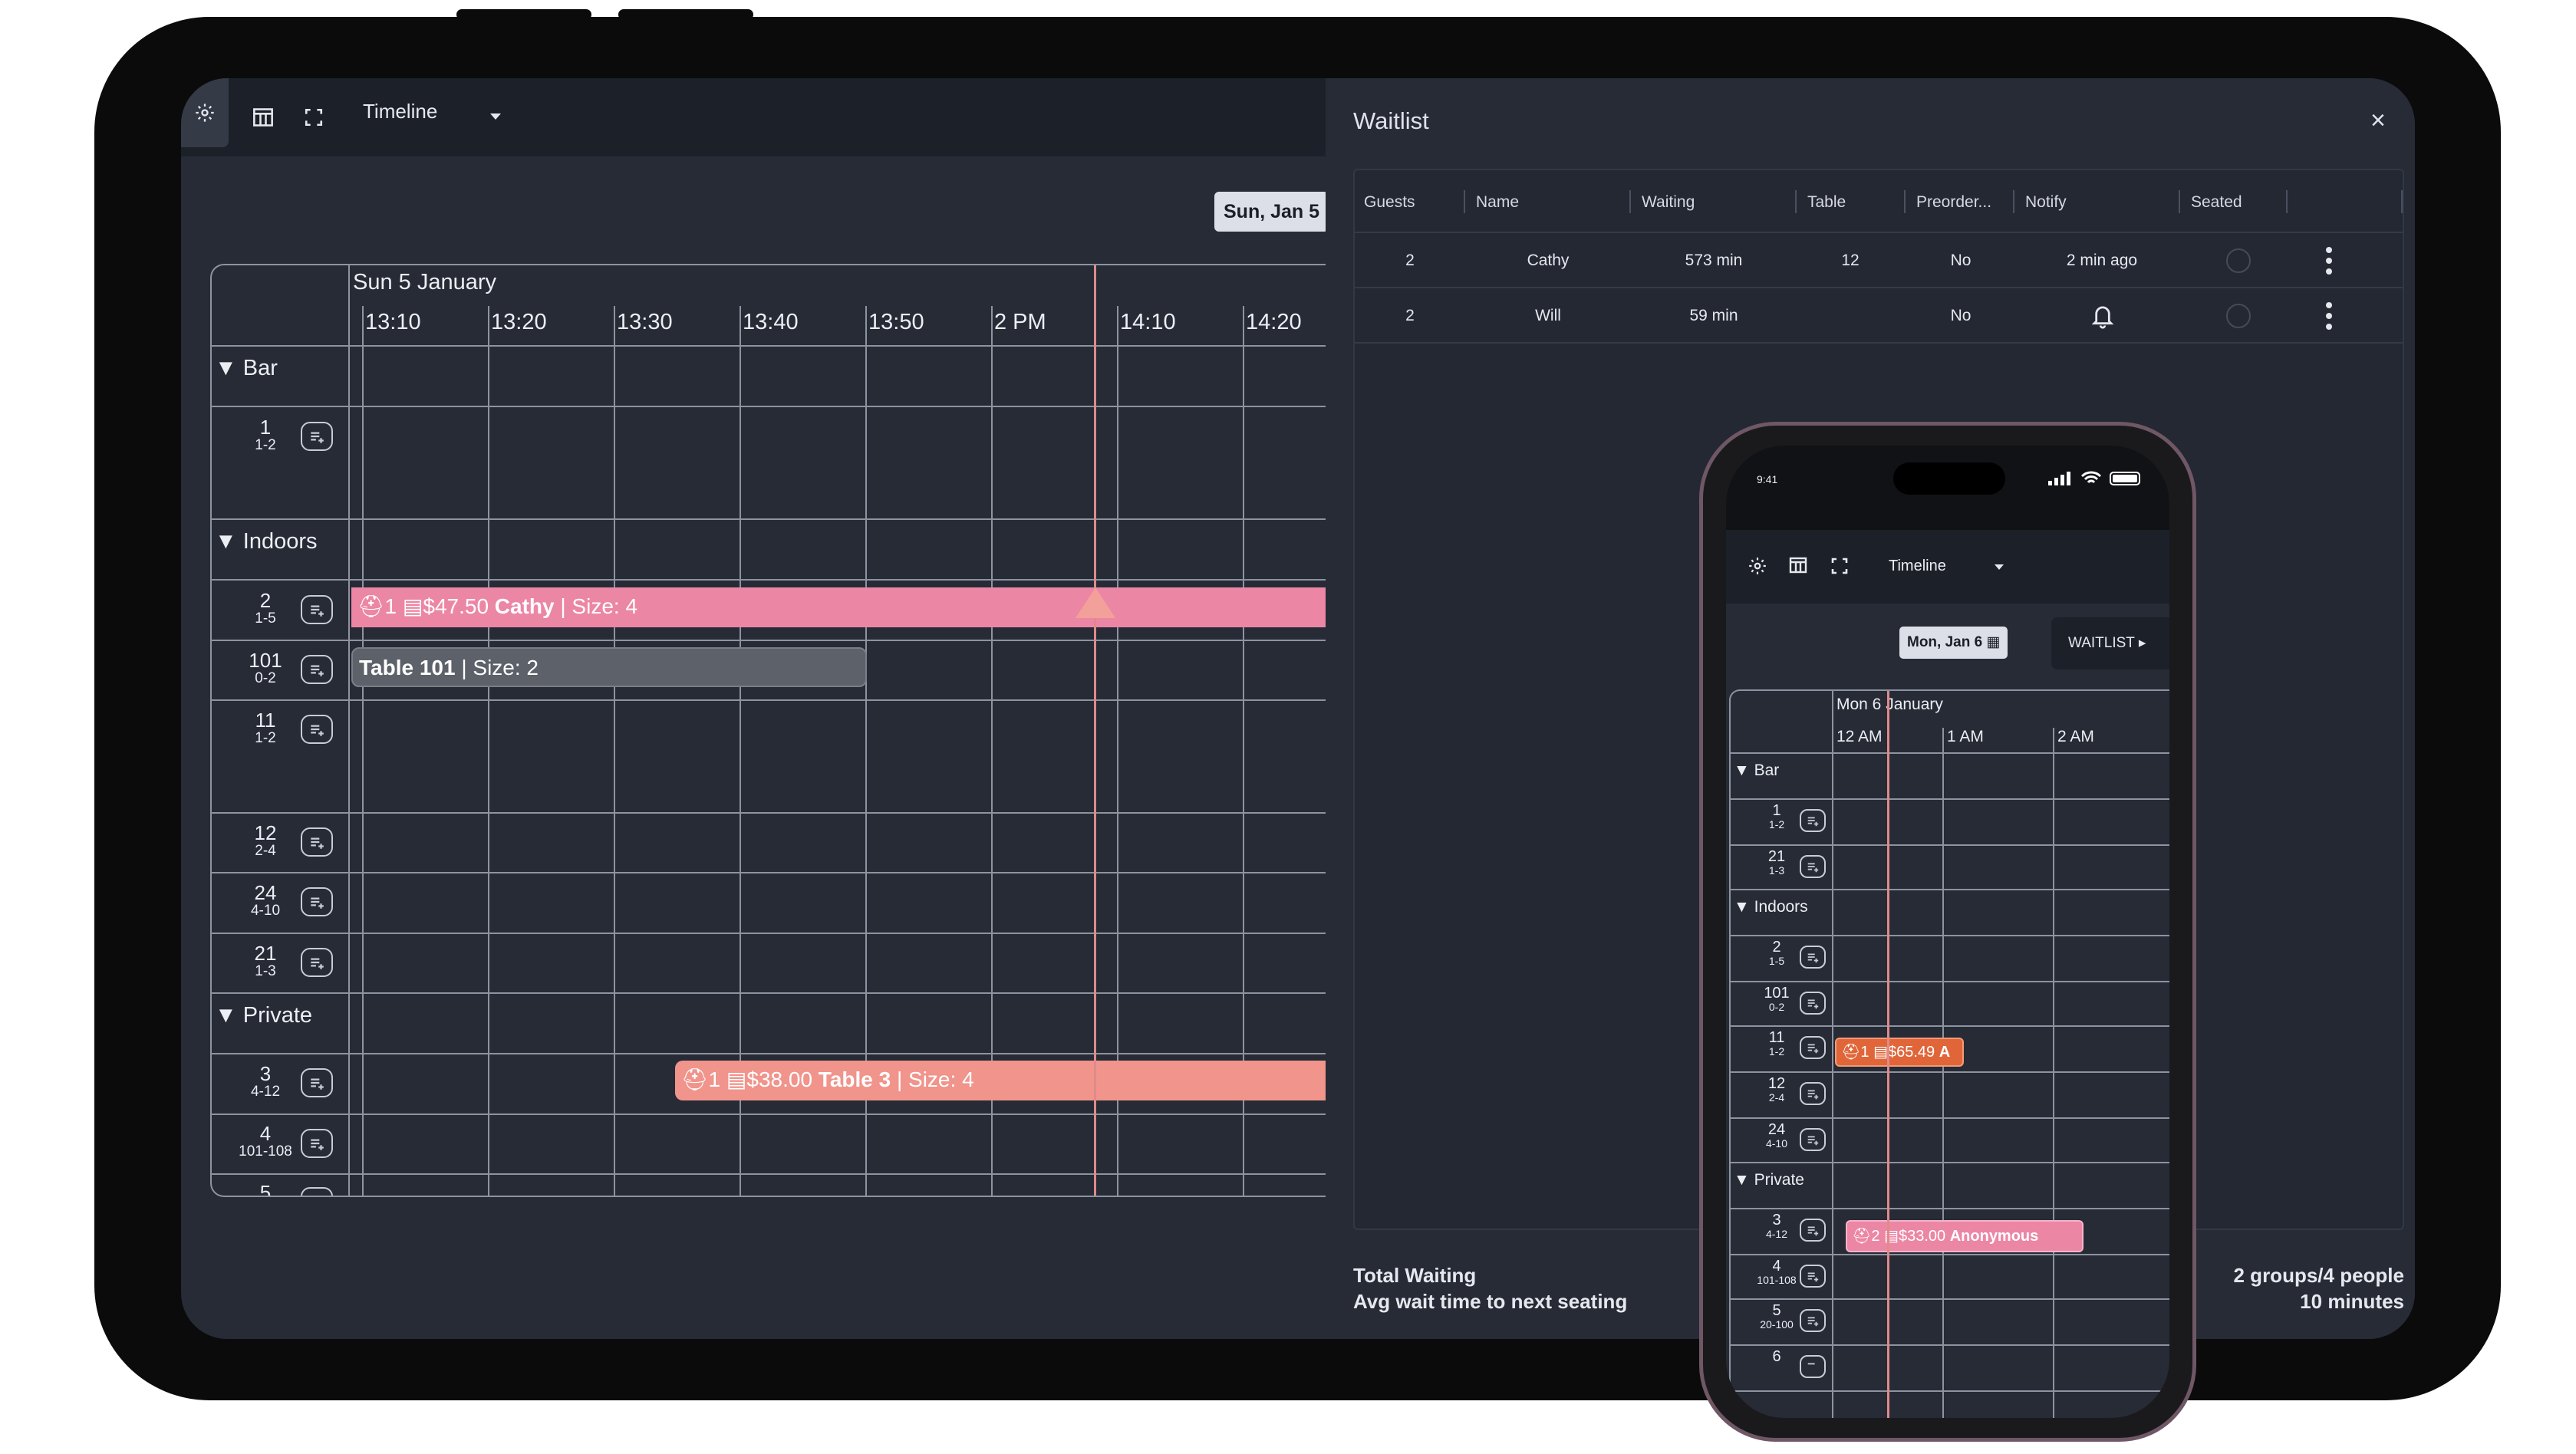 The width and height of the screenshot is (2576, 1454). What do you see at coordinates (1777, 999) in the screenshot?
I see `table-row: 101 0-2` at bounding box center [1777, 999].